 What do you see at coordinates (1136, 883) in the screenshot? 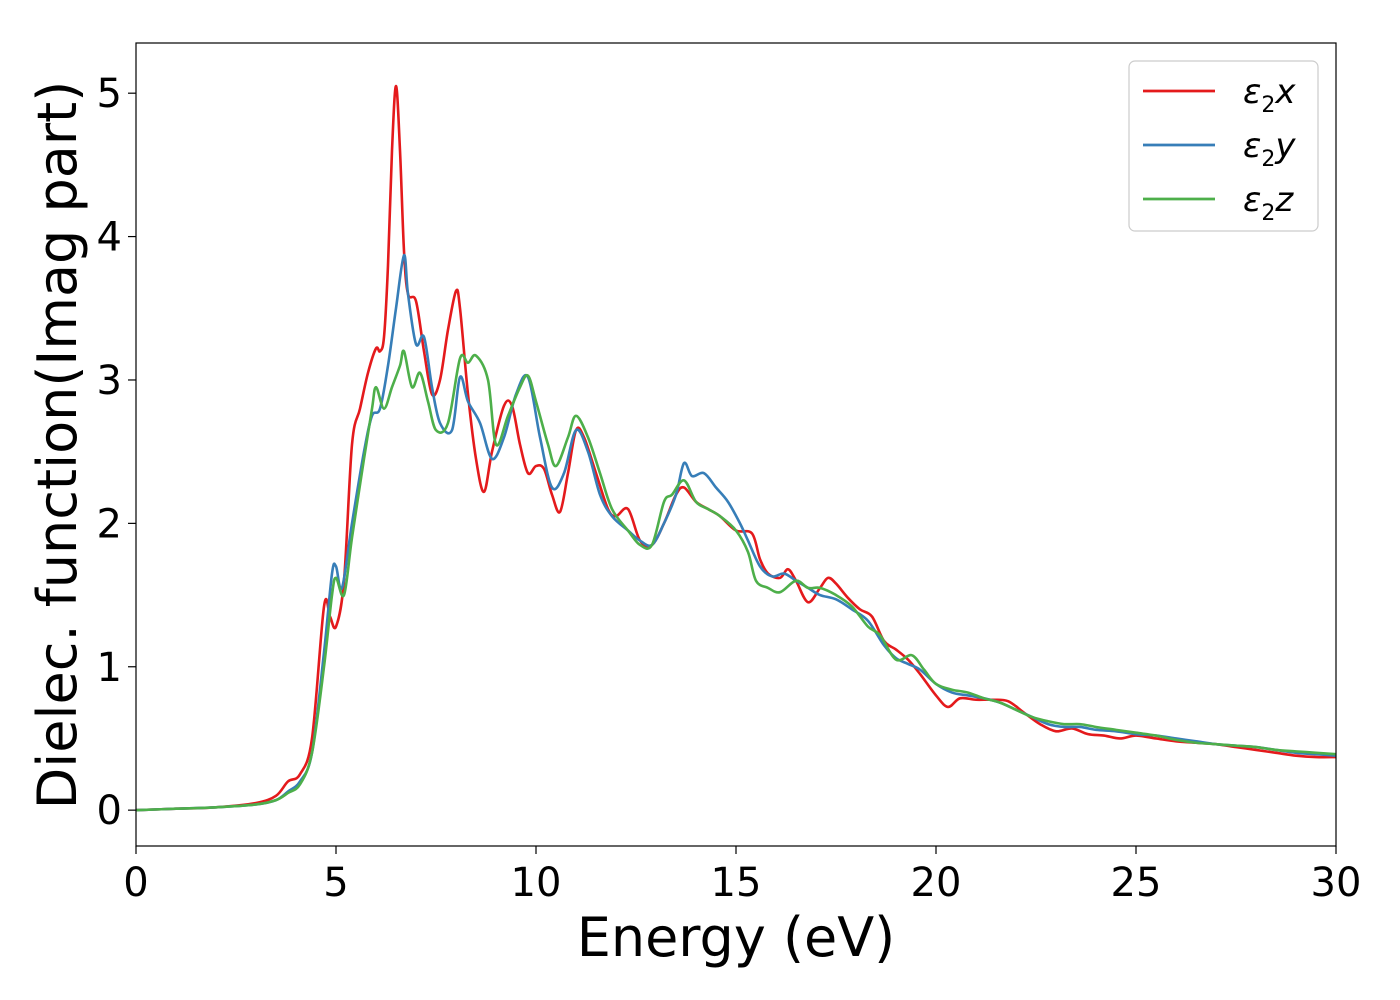
I see `x-tick-label: 25` at bounding box center [1136, 883].